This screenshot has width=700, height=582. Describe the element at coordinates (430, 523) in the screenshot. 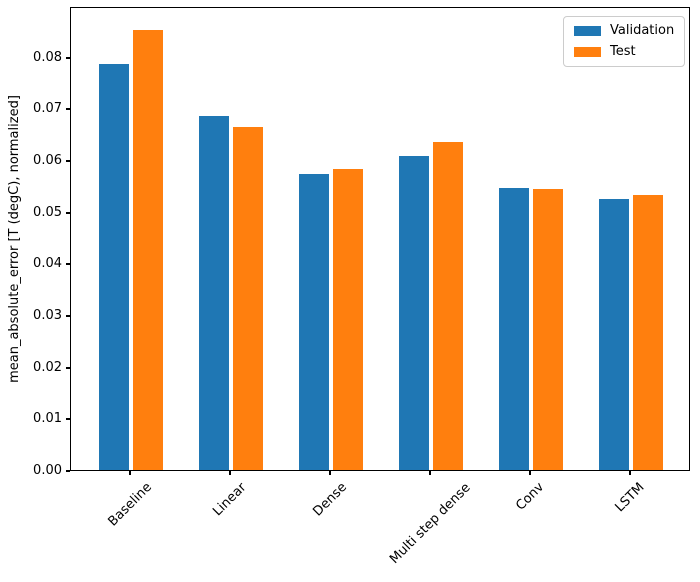

I see `x-tick-label-multi-step-dense: Multi step dense` at that location.